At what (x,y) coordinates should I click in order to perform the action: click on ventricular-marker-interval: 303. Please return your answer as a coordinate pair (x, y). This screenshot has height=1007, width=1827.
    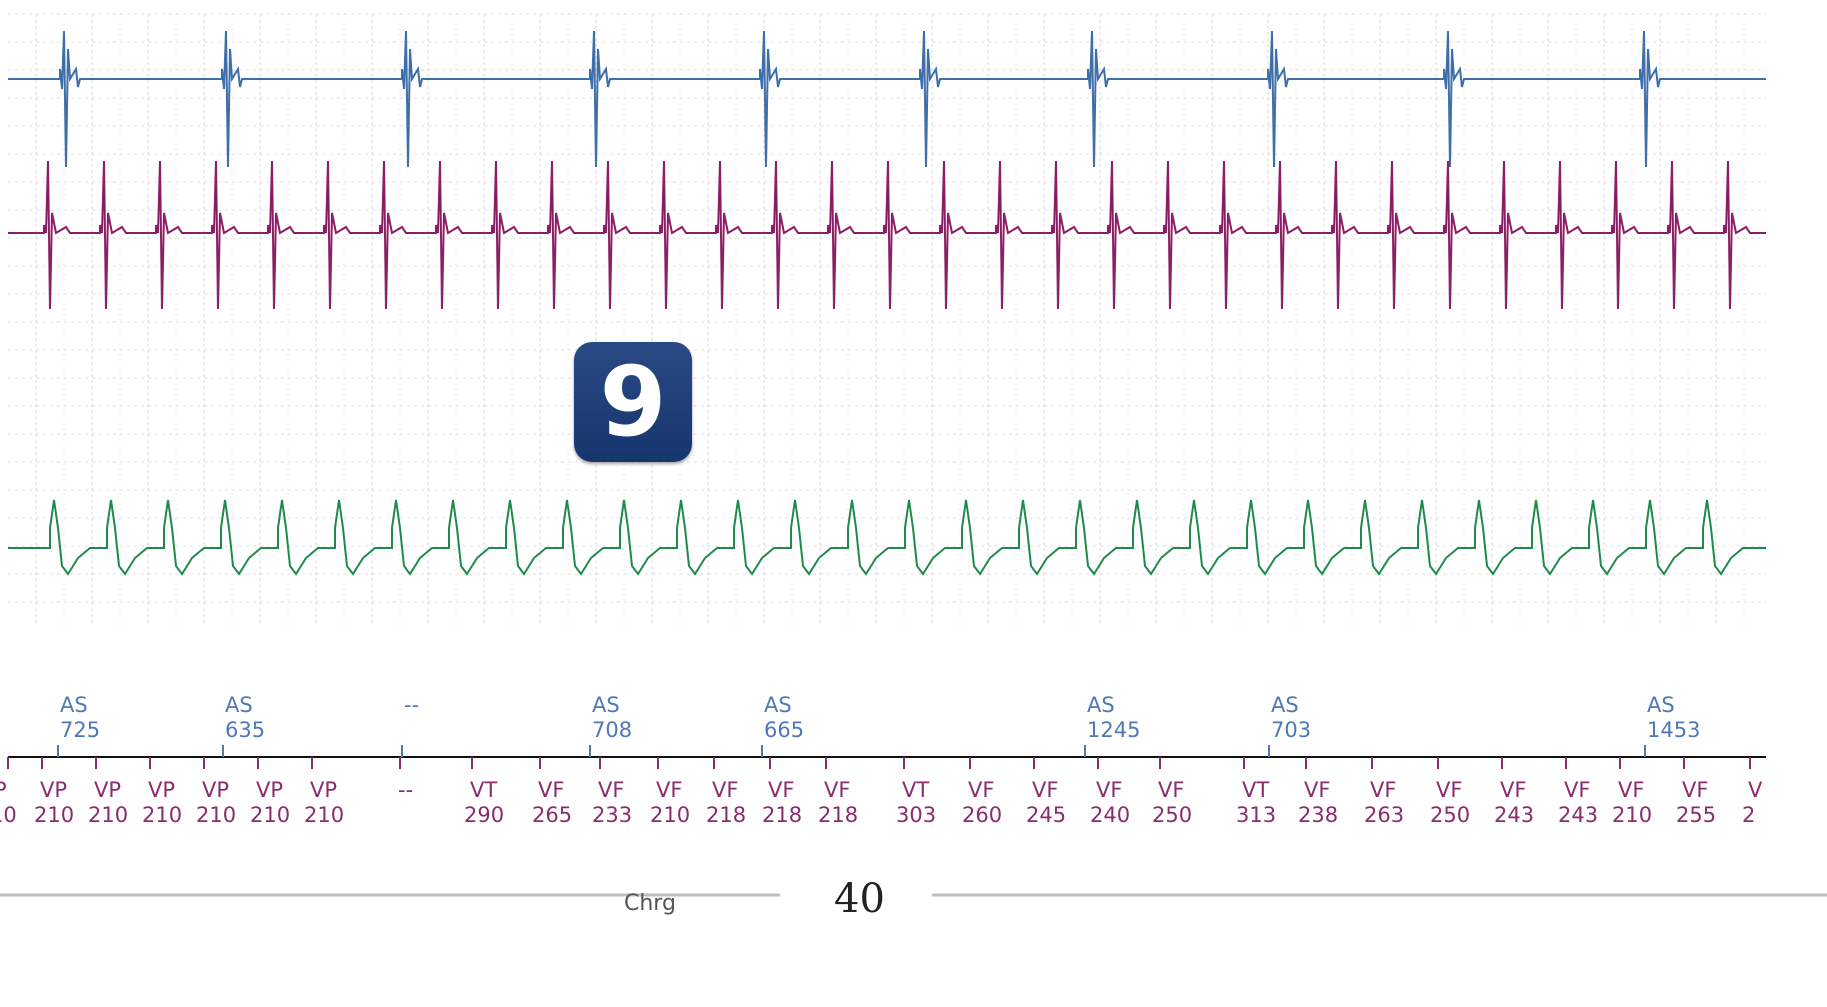
    Looking at the image, I should click on (916, 815).